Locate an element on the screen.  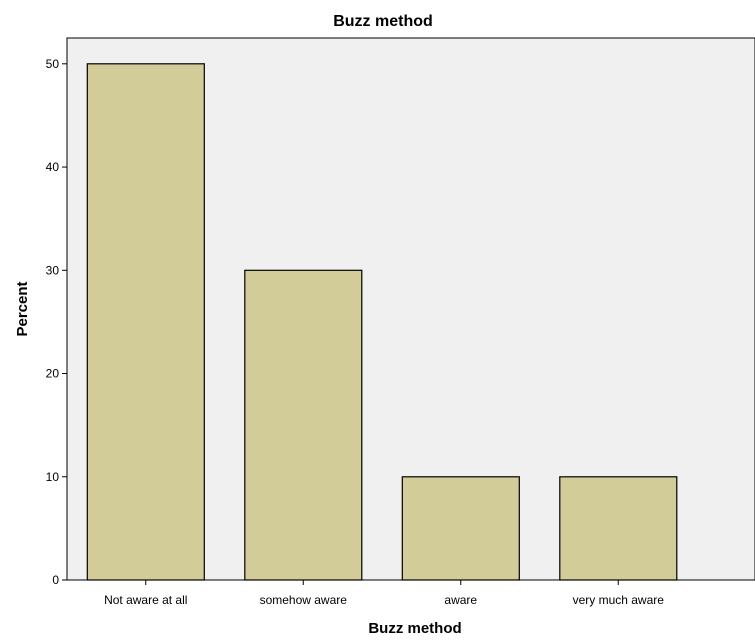
bar-aware is located at coordinates (460, 528).